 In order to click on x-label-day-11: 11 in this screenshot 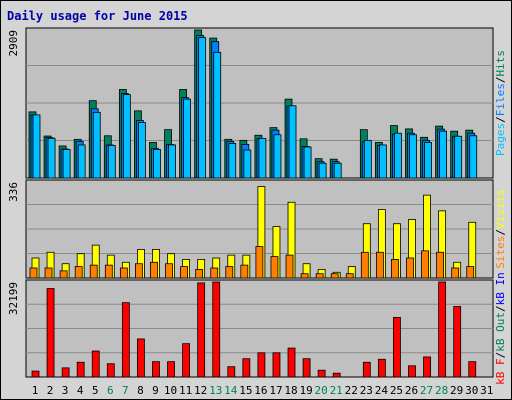, I will do `click(185, 390)`.